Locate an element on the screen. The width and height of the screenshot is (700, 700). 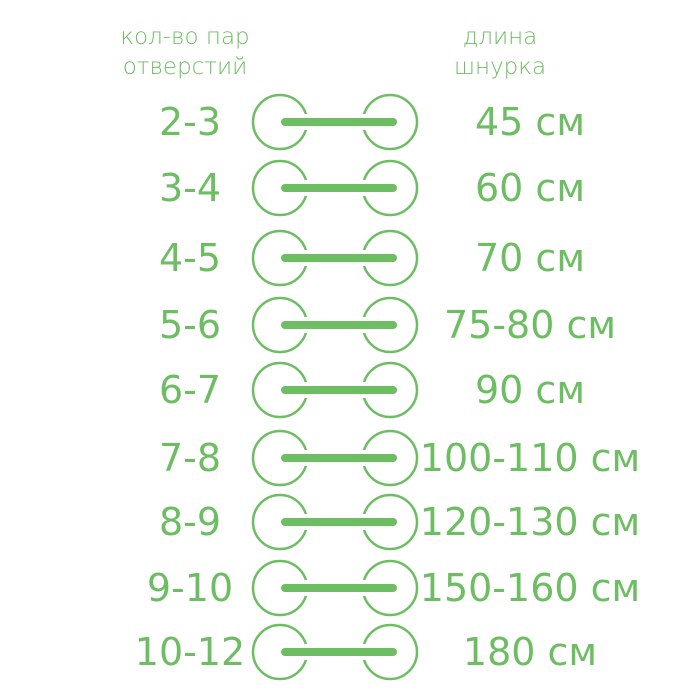
header-holes: кол-во пар отверстий is located at coordinates (185, 52).